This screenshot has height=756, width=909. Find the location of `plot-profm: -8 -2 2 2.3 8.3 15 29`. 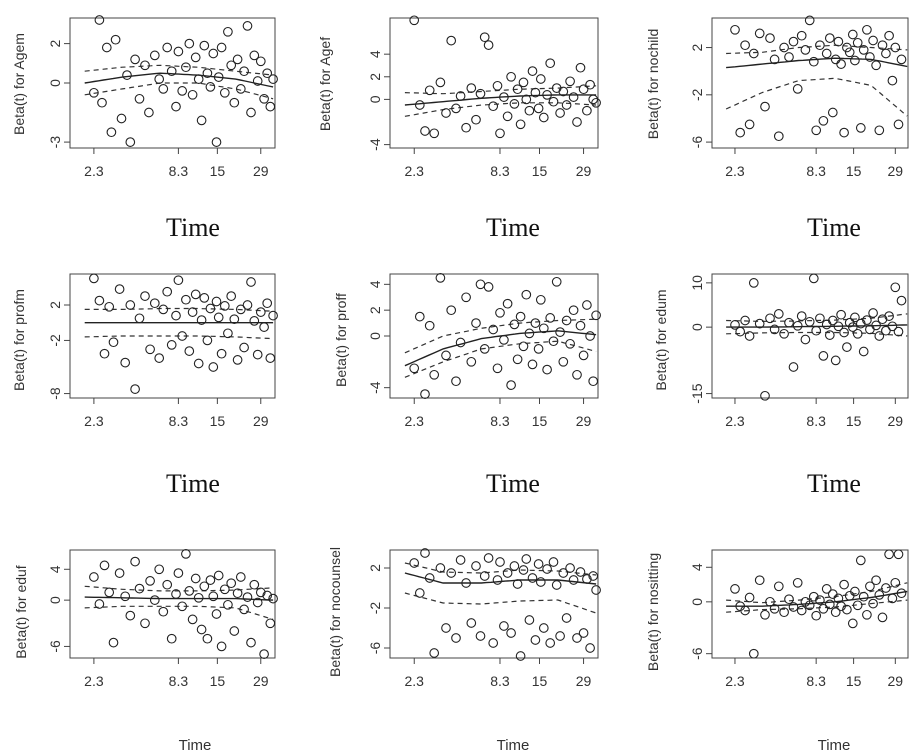

plot-profm: -8 -2 2 2.3 8.3 15 29 is located at coordinates (162, 351).